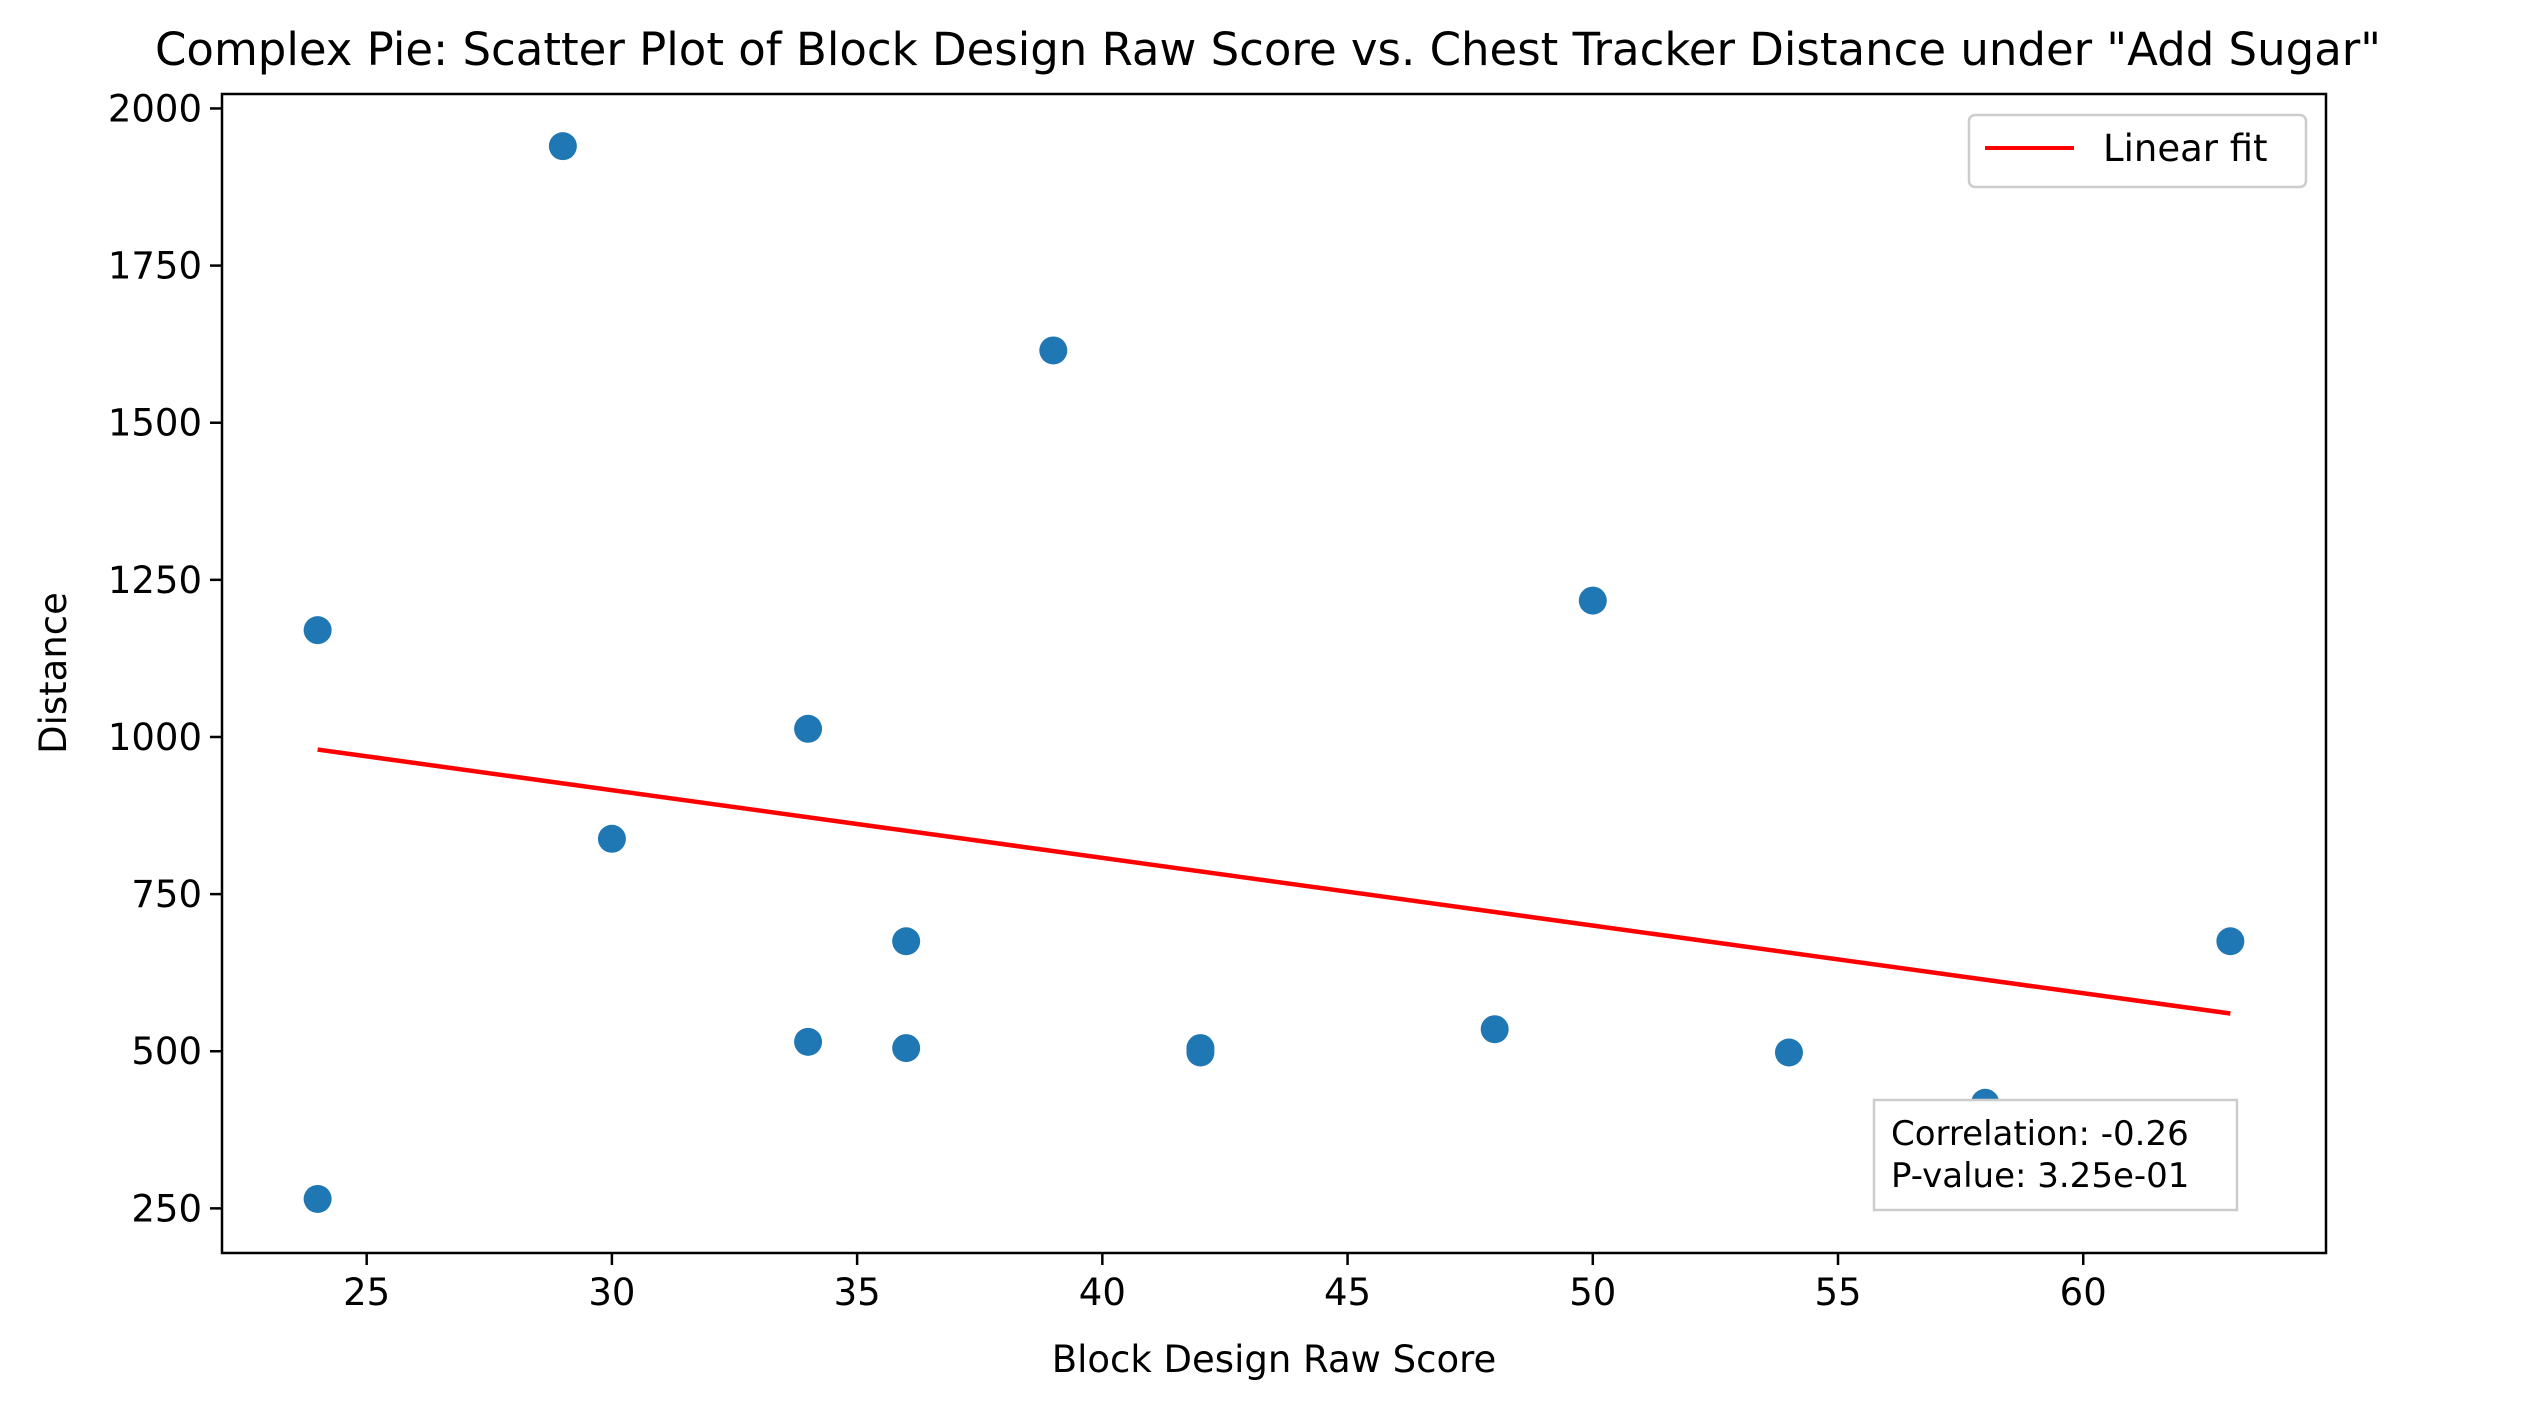 This screenshot has width=2535, height=1407. Describe the element at coordinates (1592, 1292) in the screenshot. I see `x-tick-label: 50` at that location.